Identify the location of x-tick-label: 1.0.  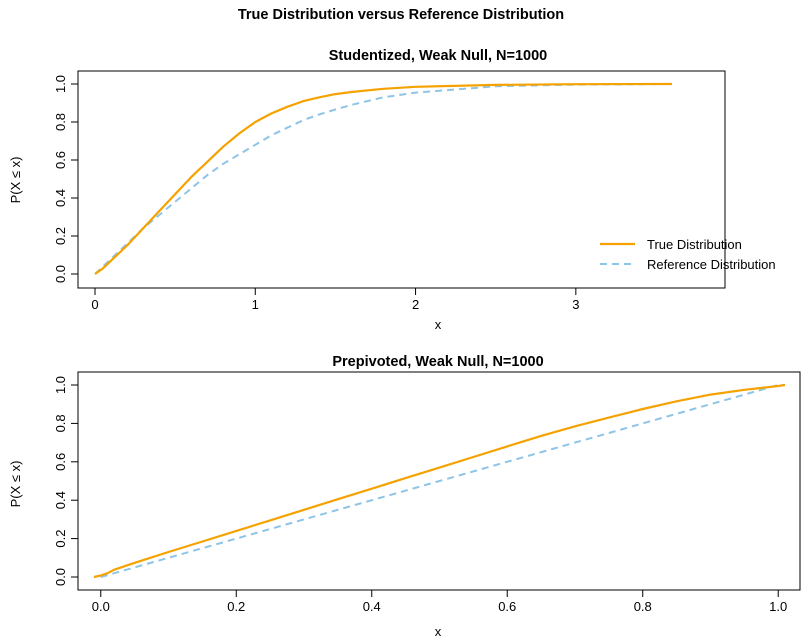
(778, 606).